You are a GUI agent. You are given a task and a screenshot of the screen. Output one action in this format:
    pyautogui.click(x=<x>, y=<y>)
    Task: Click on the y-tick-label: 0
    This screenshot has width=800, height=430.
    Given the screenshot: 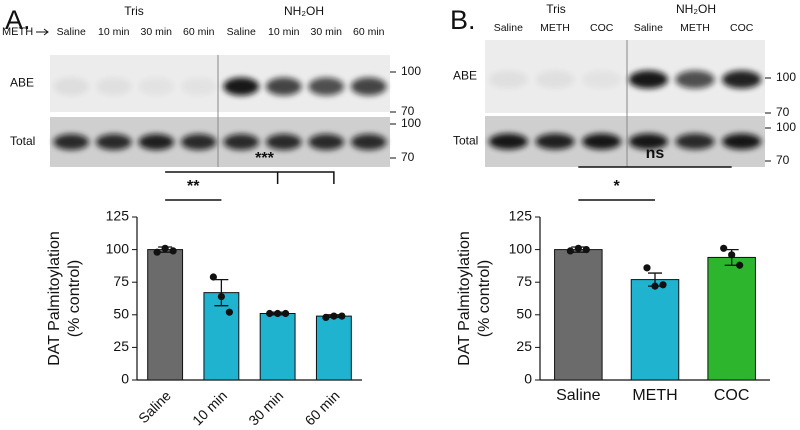 What is the action you would take?
    pyautogui.click(x=528, y=379)
    